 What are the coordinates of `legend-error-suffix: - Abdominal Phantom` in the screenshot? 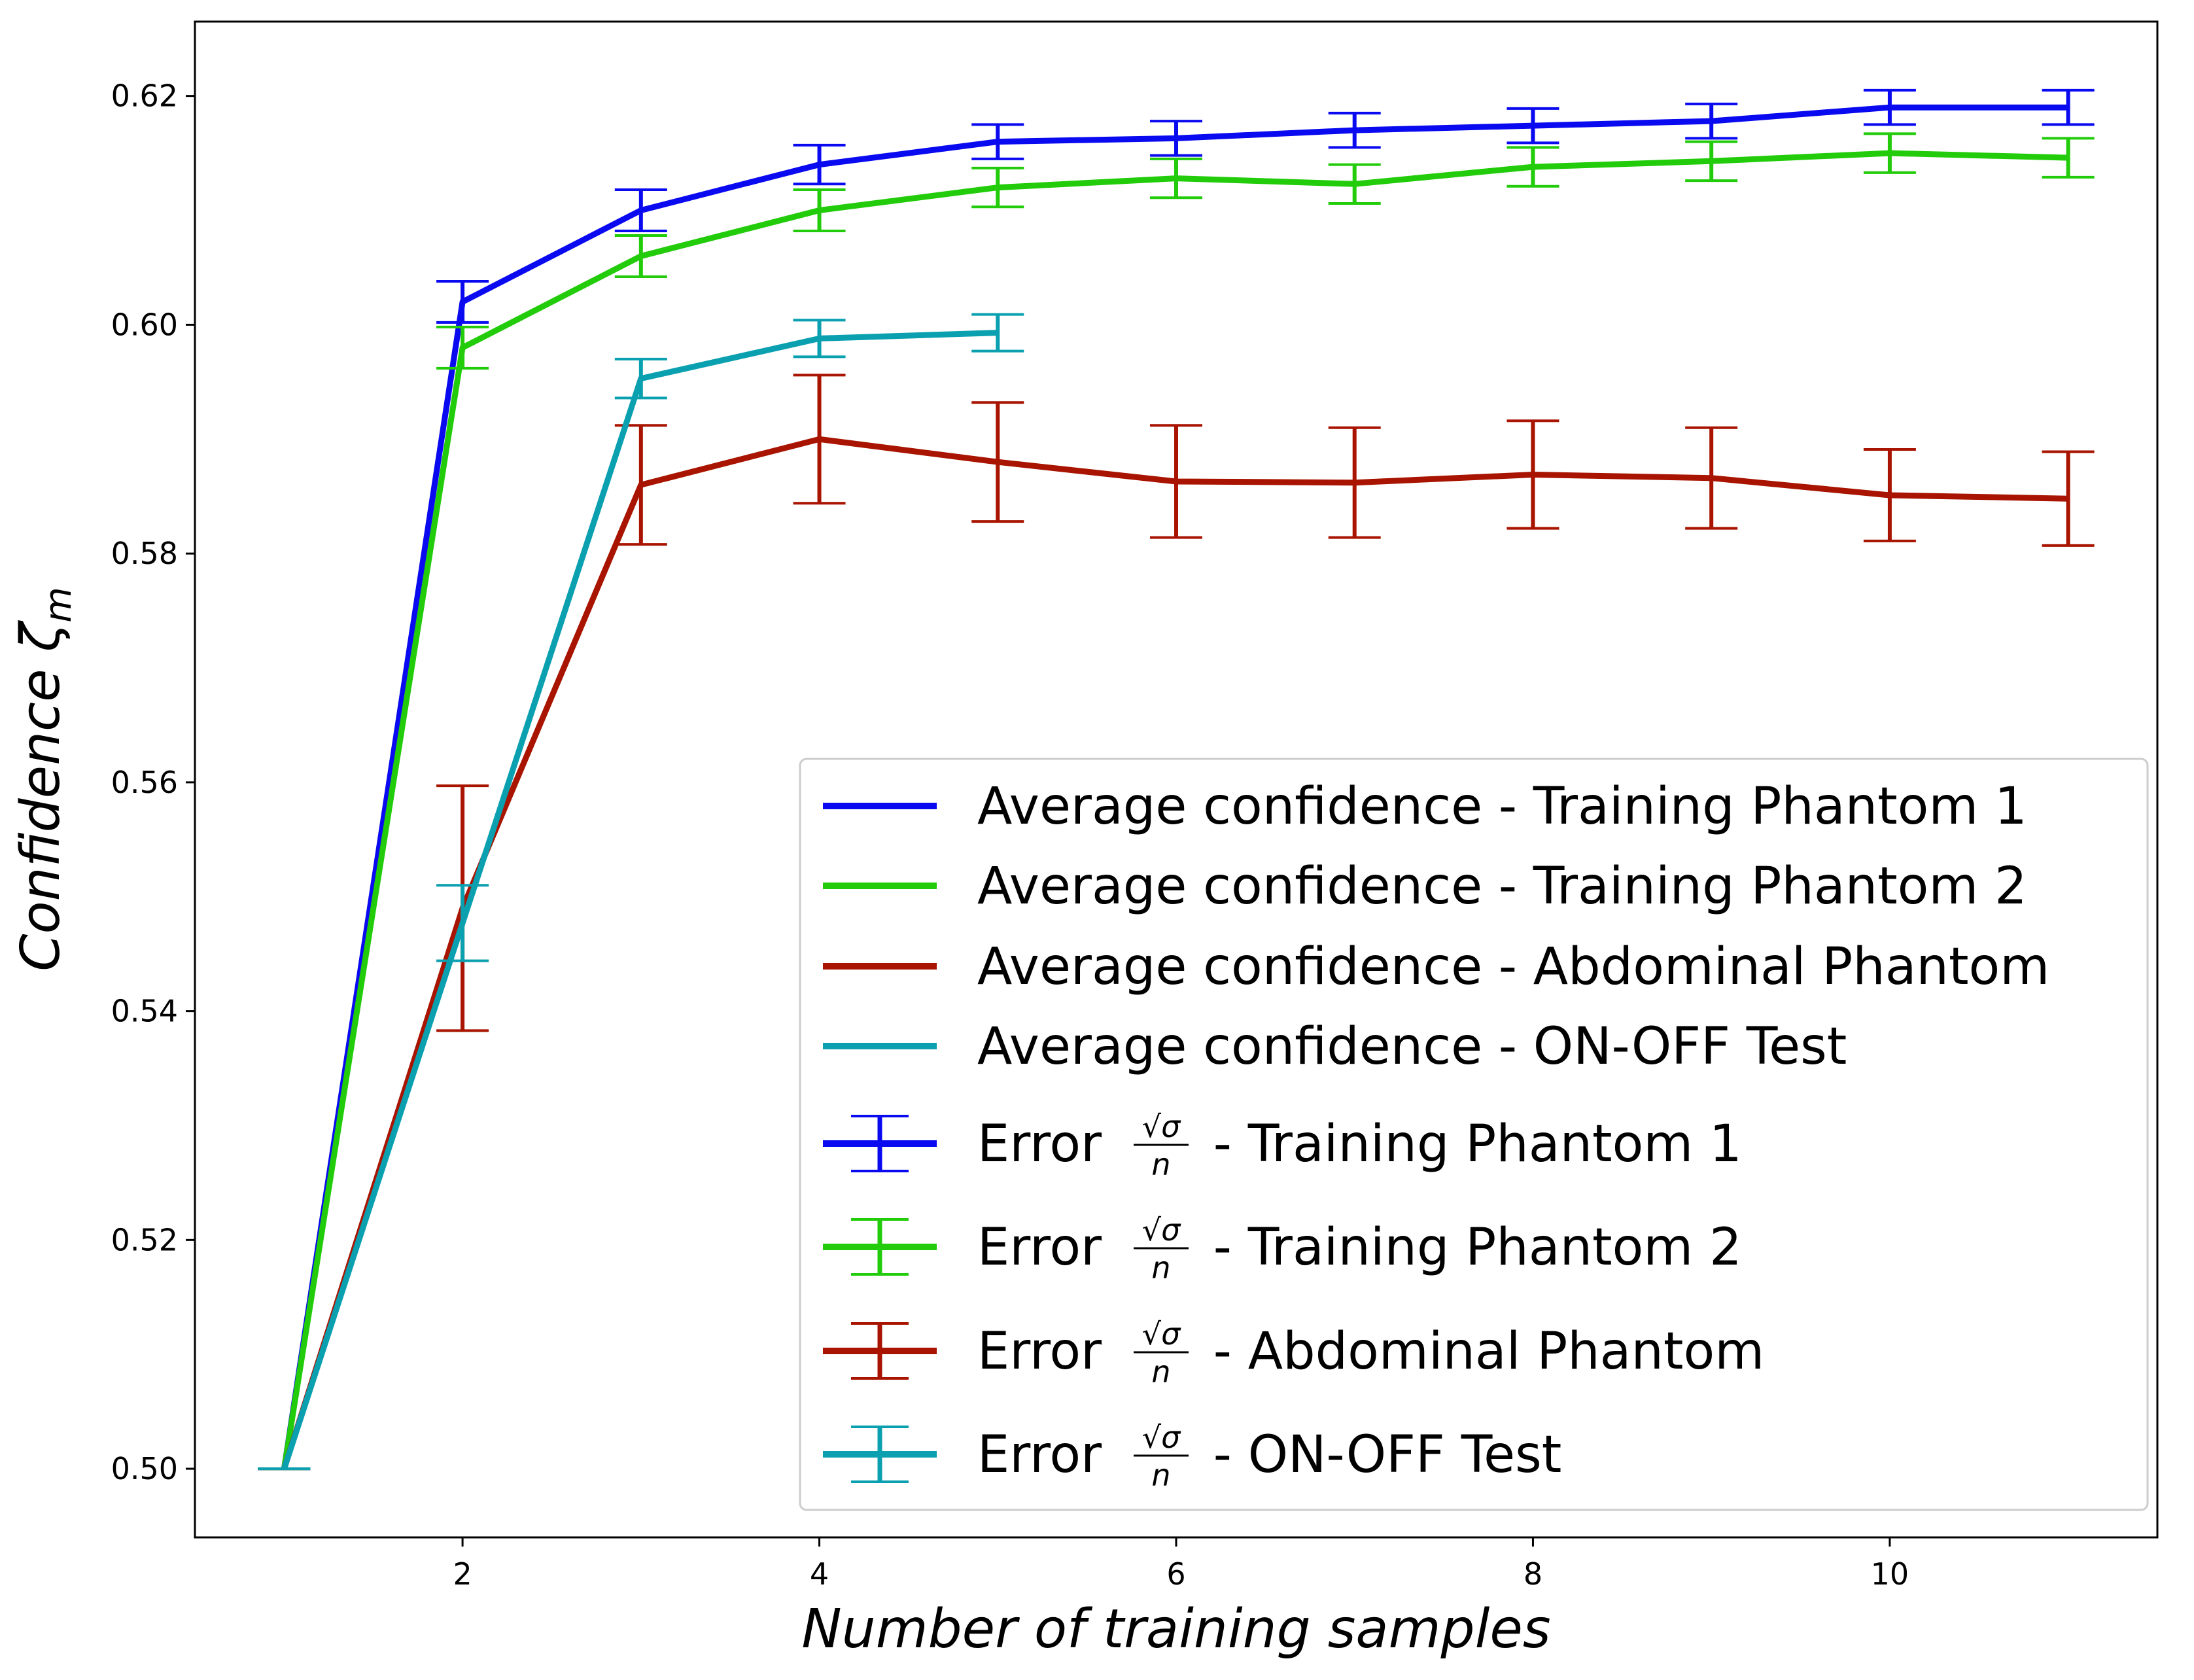 It's located at (1480, 1351).